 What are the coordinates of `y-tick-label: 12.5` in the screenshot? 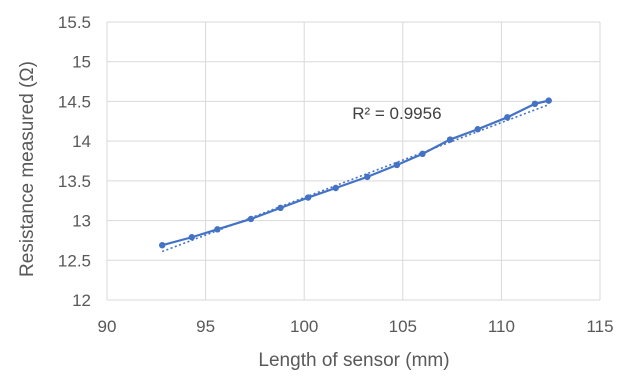 It's located at (74, 260).